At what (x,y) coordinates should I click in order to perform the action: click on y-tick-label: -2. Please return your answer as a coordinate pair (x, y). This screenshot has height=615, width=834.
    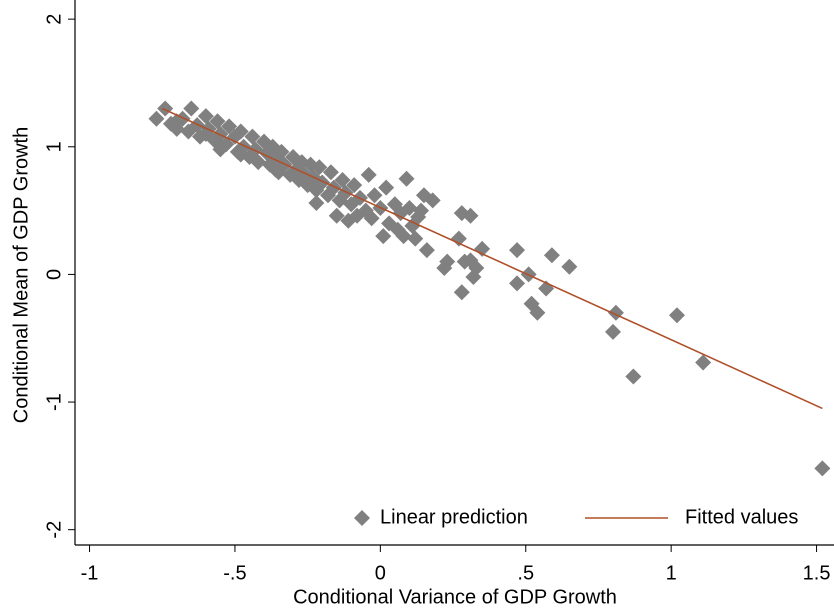
    Looking at the image, I should click on (54, 530).